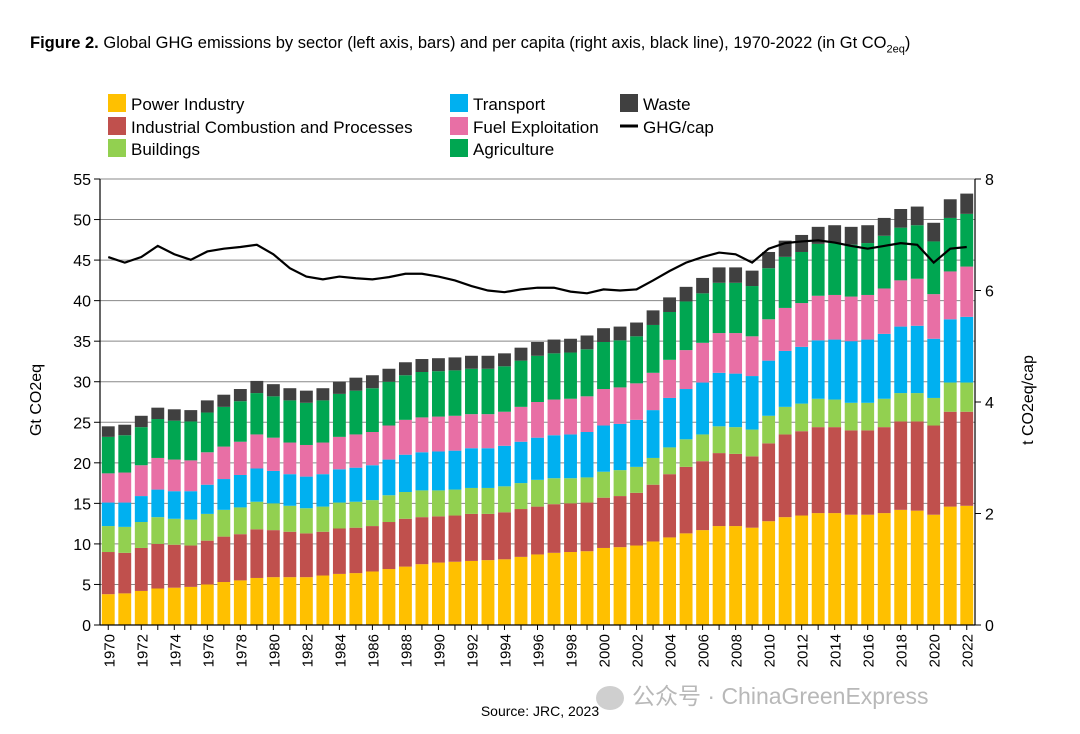 The width and height of the screenshot is (1080, 734). I want to click on y-left-tick-label: 25, so click(82, 423).